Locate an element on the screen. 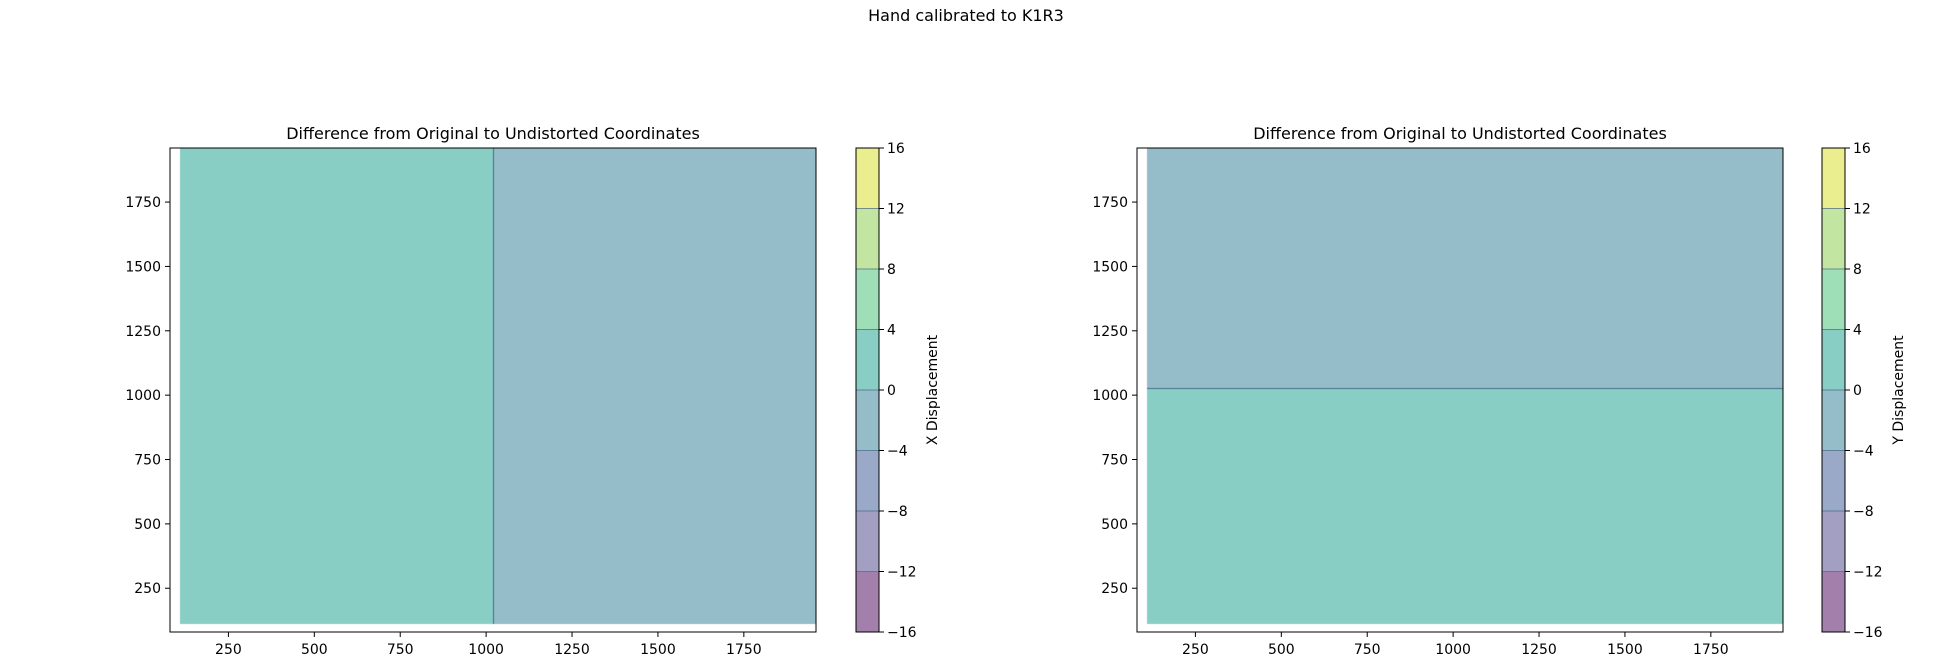  colorbar-label: Y Displacement is located at coordinates (1899, 390).